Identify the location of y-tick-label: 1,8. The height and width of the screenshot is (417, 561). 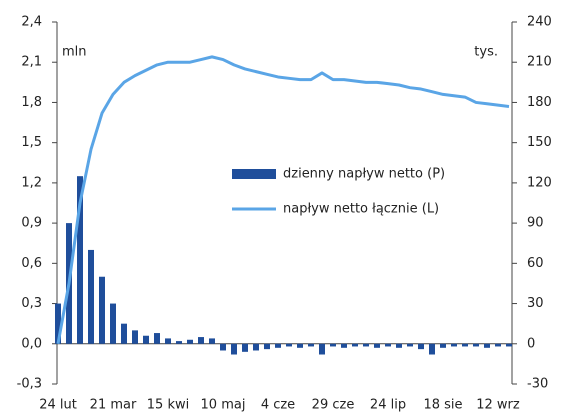
(31, 102).